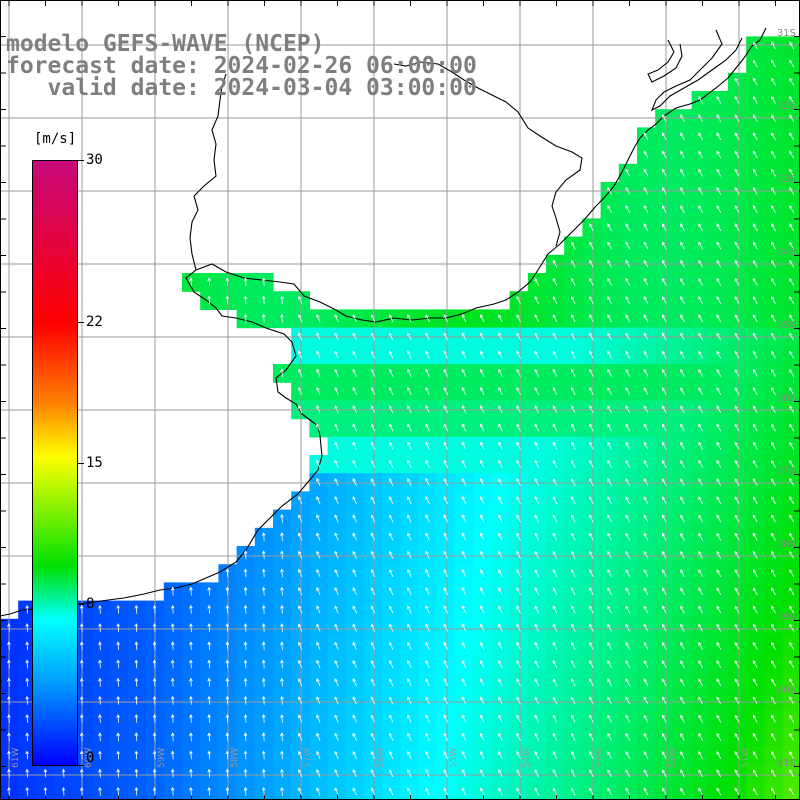  What do you see at coordinates (241, 66) in the screenshot?
I see `forecast-date: forecast date: 2024-02-26 06:00:00` at bounding box center [241, 66].